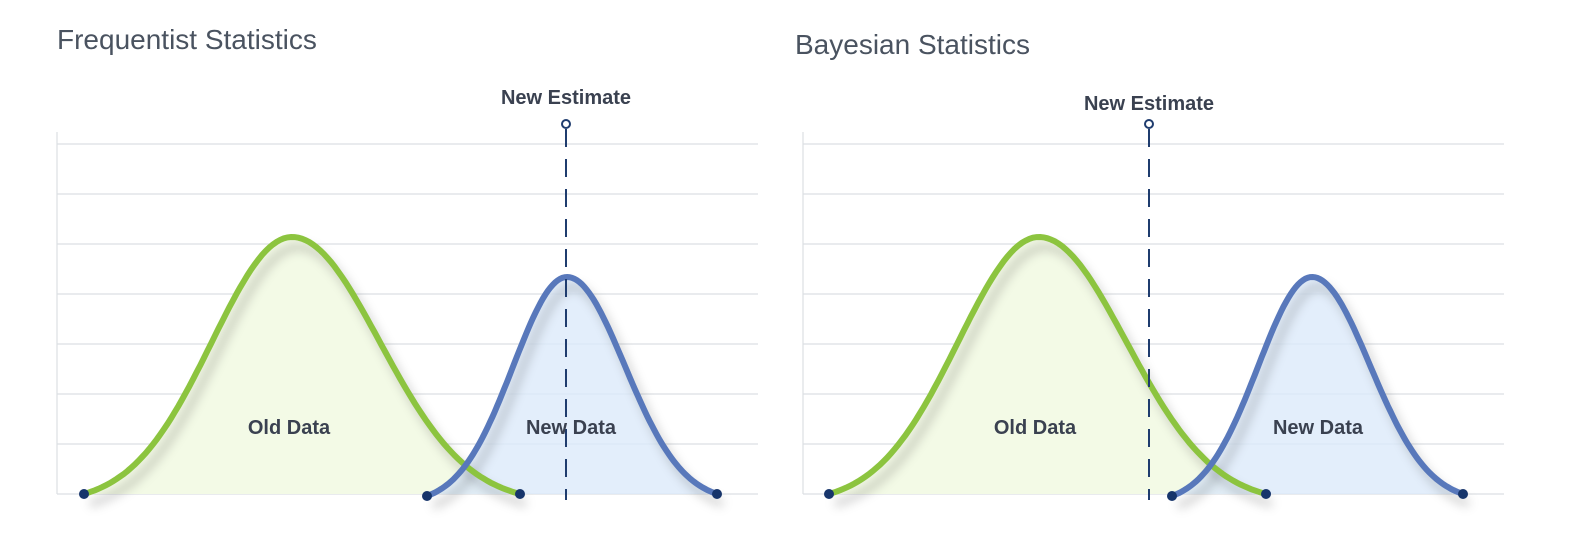 The height and width of the screenshot is (554, 1594). What do you see at coordinates (187, 39) in the screenshot?
I see `panel-title: Frequentist Statistics` at bounding box center [187, 39].